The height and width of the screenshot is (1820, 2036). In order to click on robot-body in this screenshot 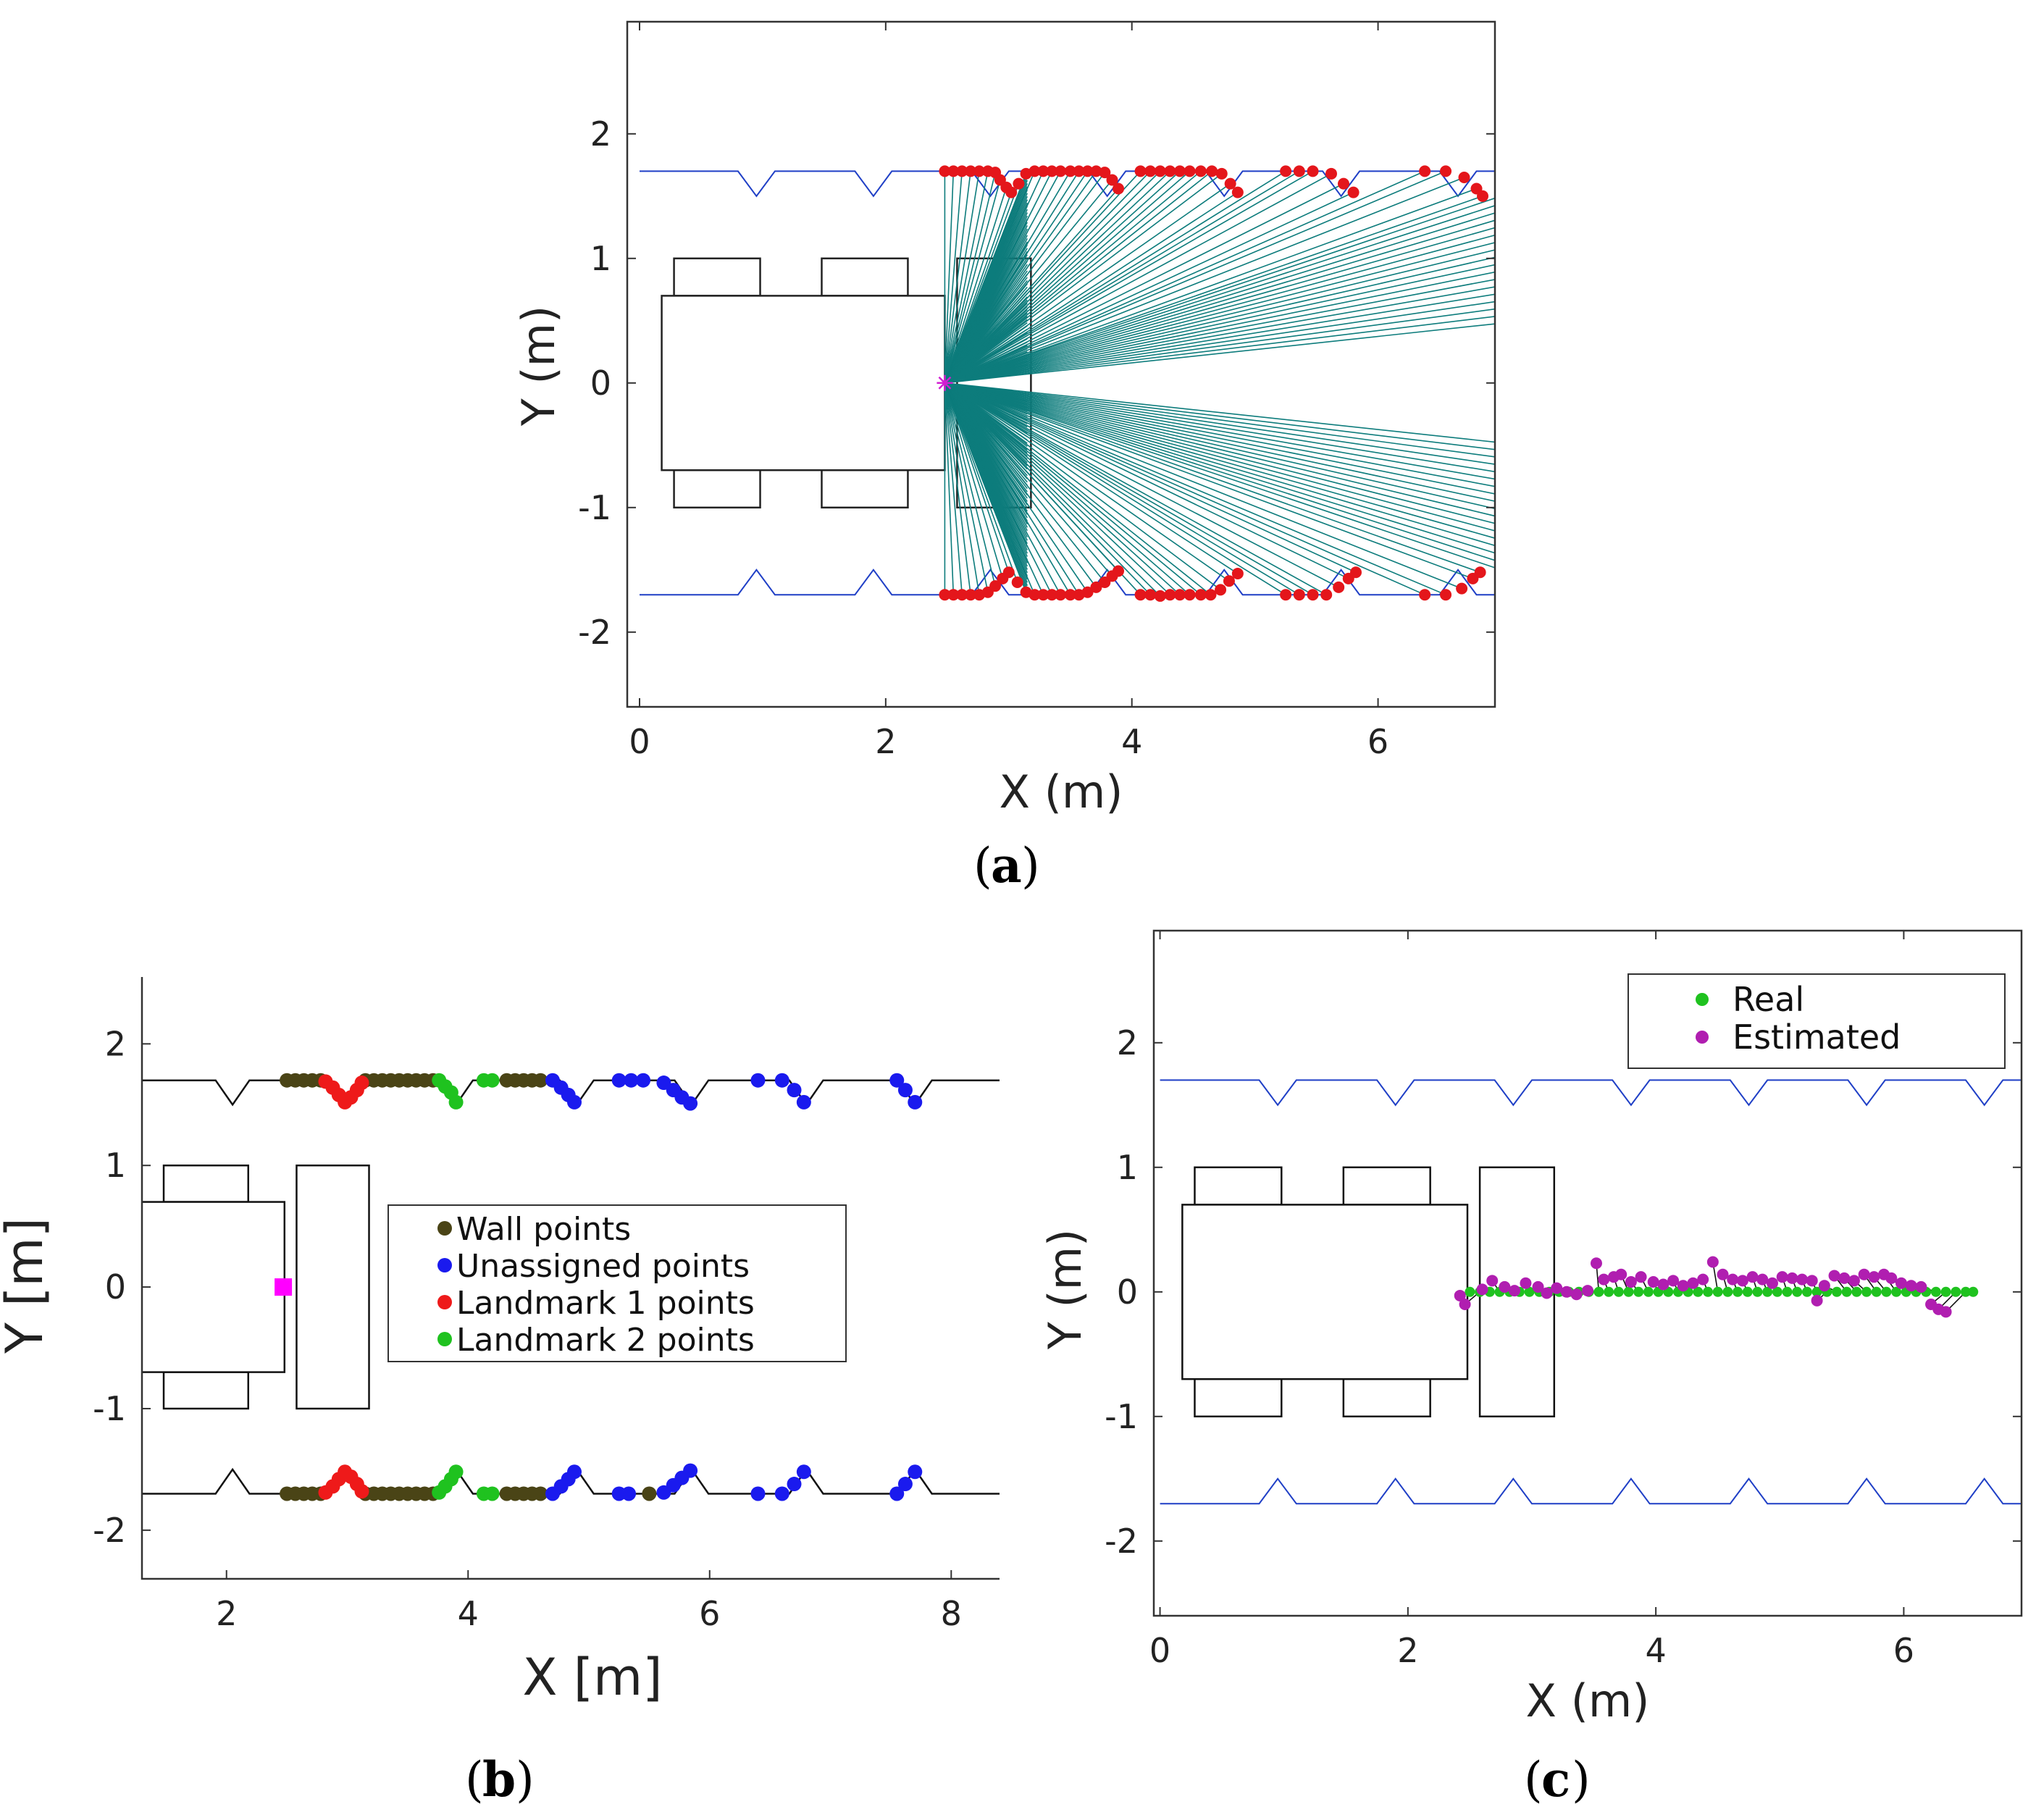, I will do `click(214, 1287)`.